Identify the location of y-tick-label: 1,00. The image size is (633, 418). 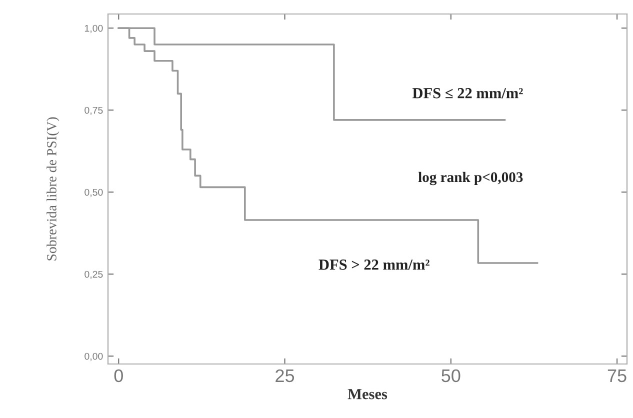
(93, 28).